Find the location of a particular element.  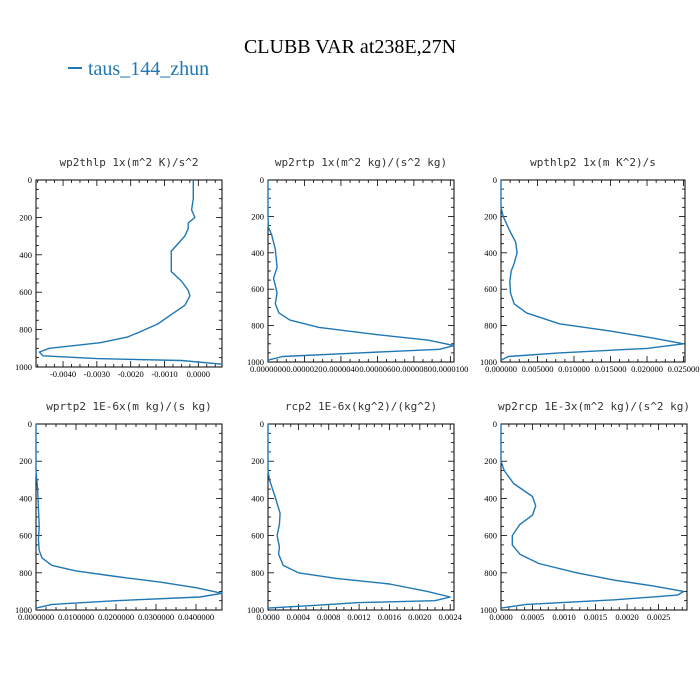

x-tick-label: -0.0020 is located at coordinates (131, 374).